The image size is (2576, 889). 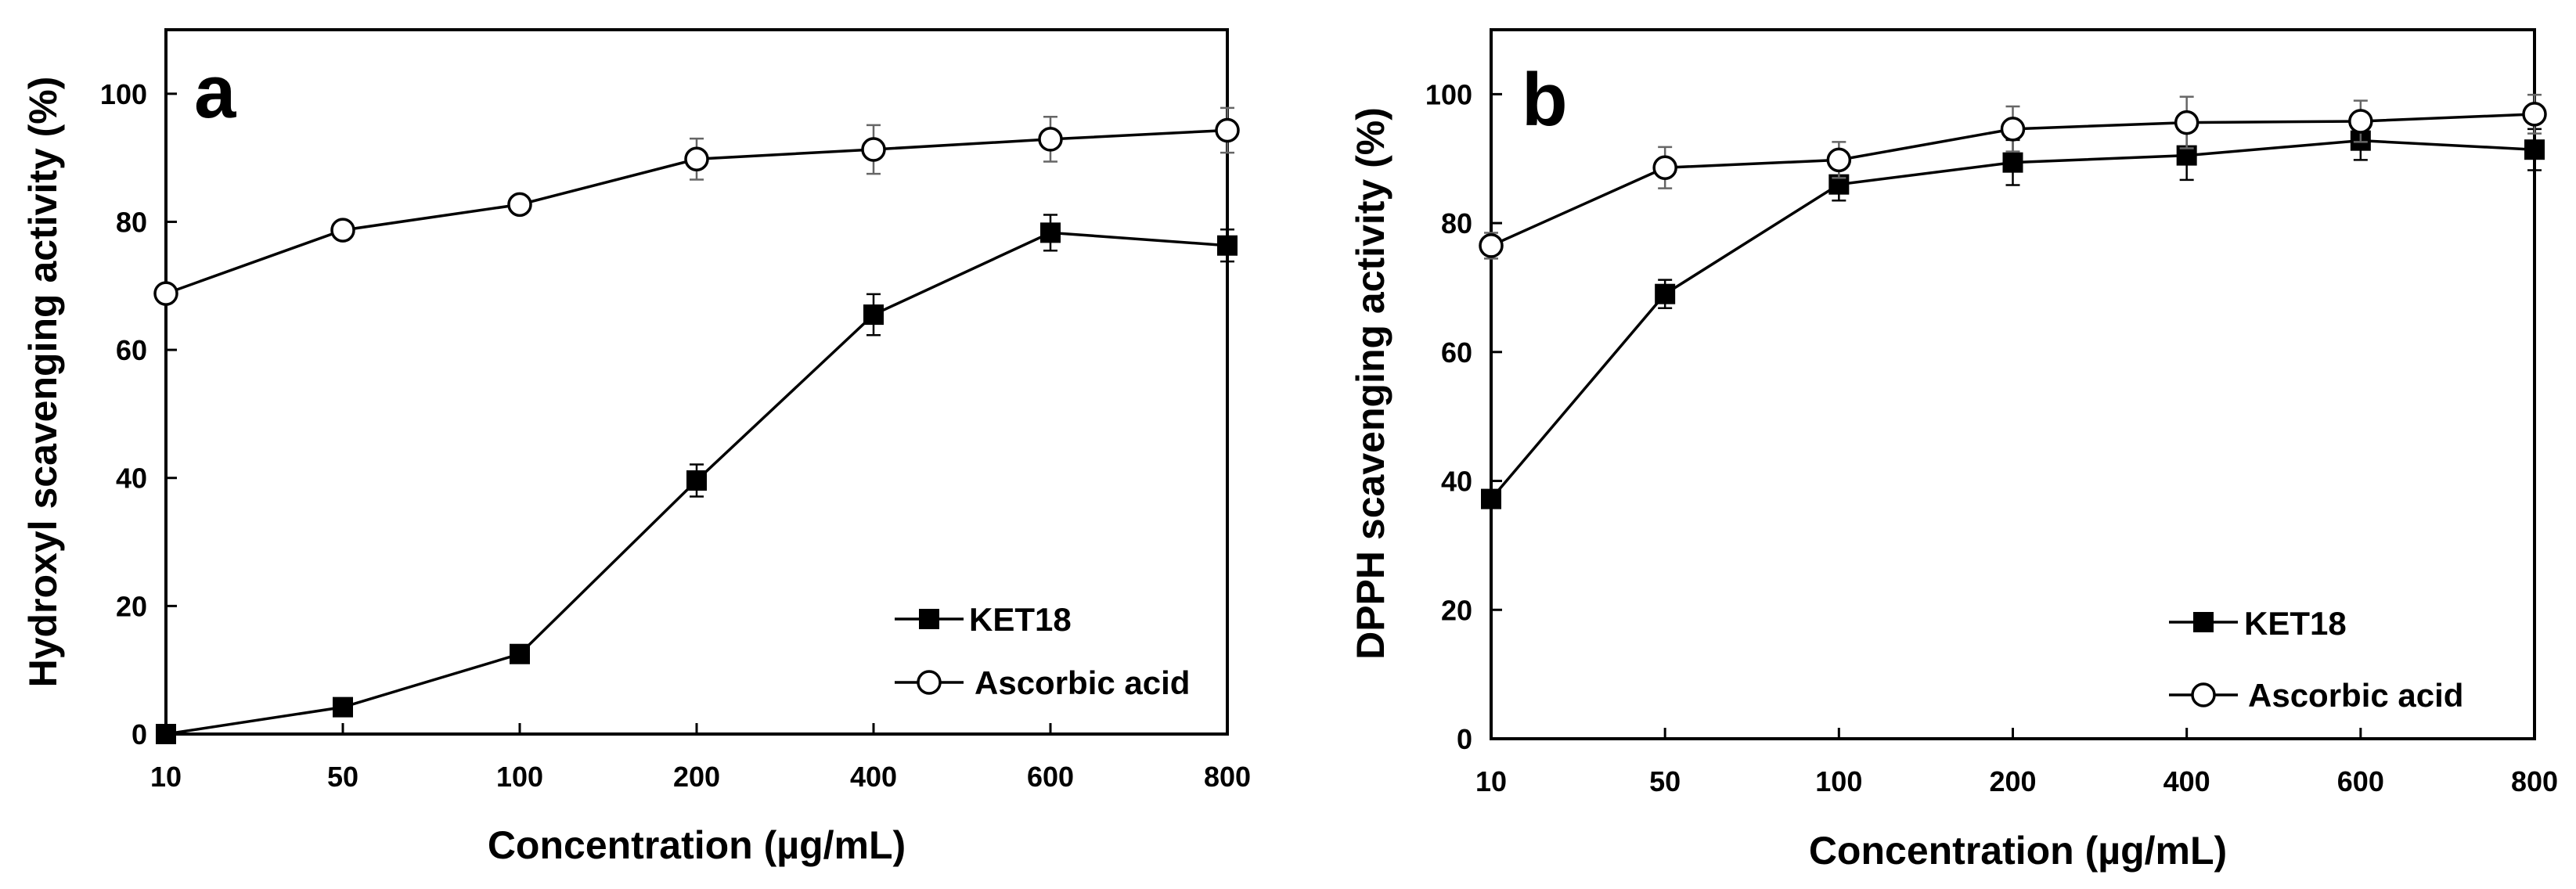 What do you see at coordinates (138, 414) in the screenshot?
I see `y-ticks-a: 0 20 40 60 80 100` at bounding box center [138, 414].